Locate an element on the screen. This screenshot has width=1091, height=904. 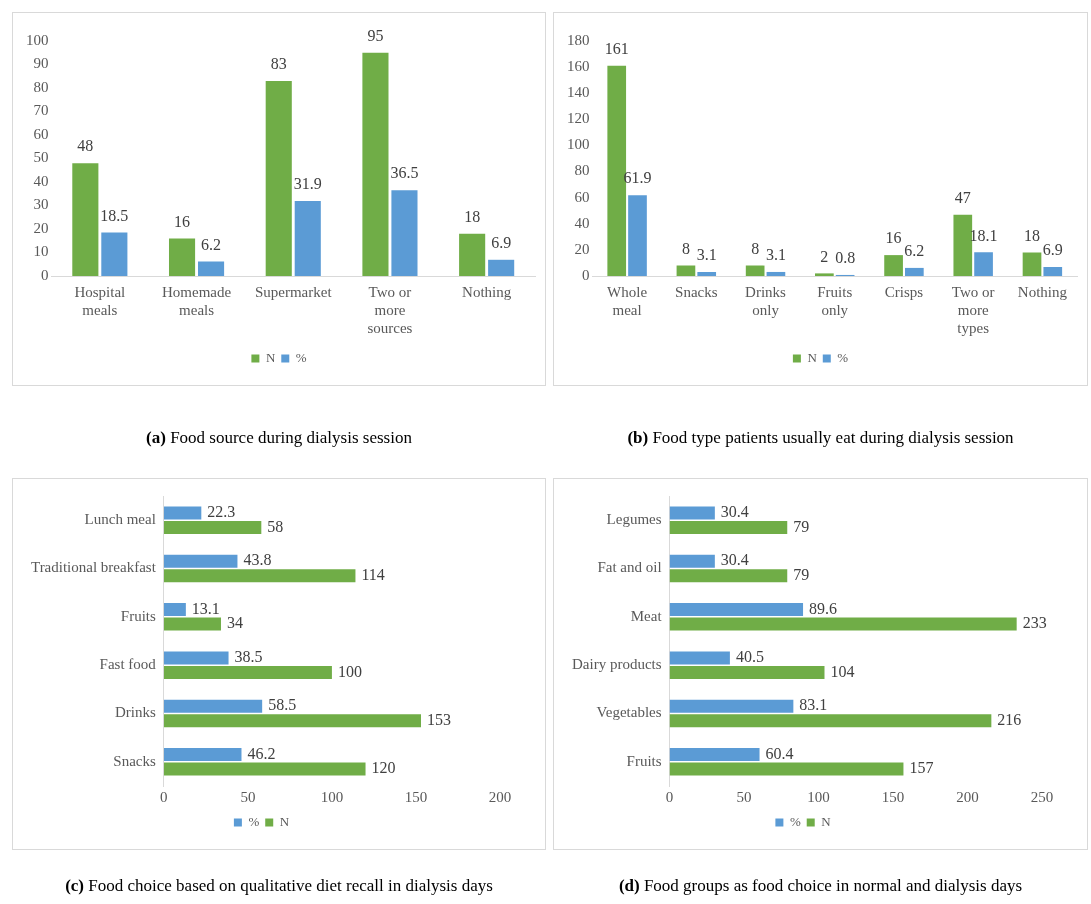
data-label: 83.1 is located at coordinates (813, 705).